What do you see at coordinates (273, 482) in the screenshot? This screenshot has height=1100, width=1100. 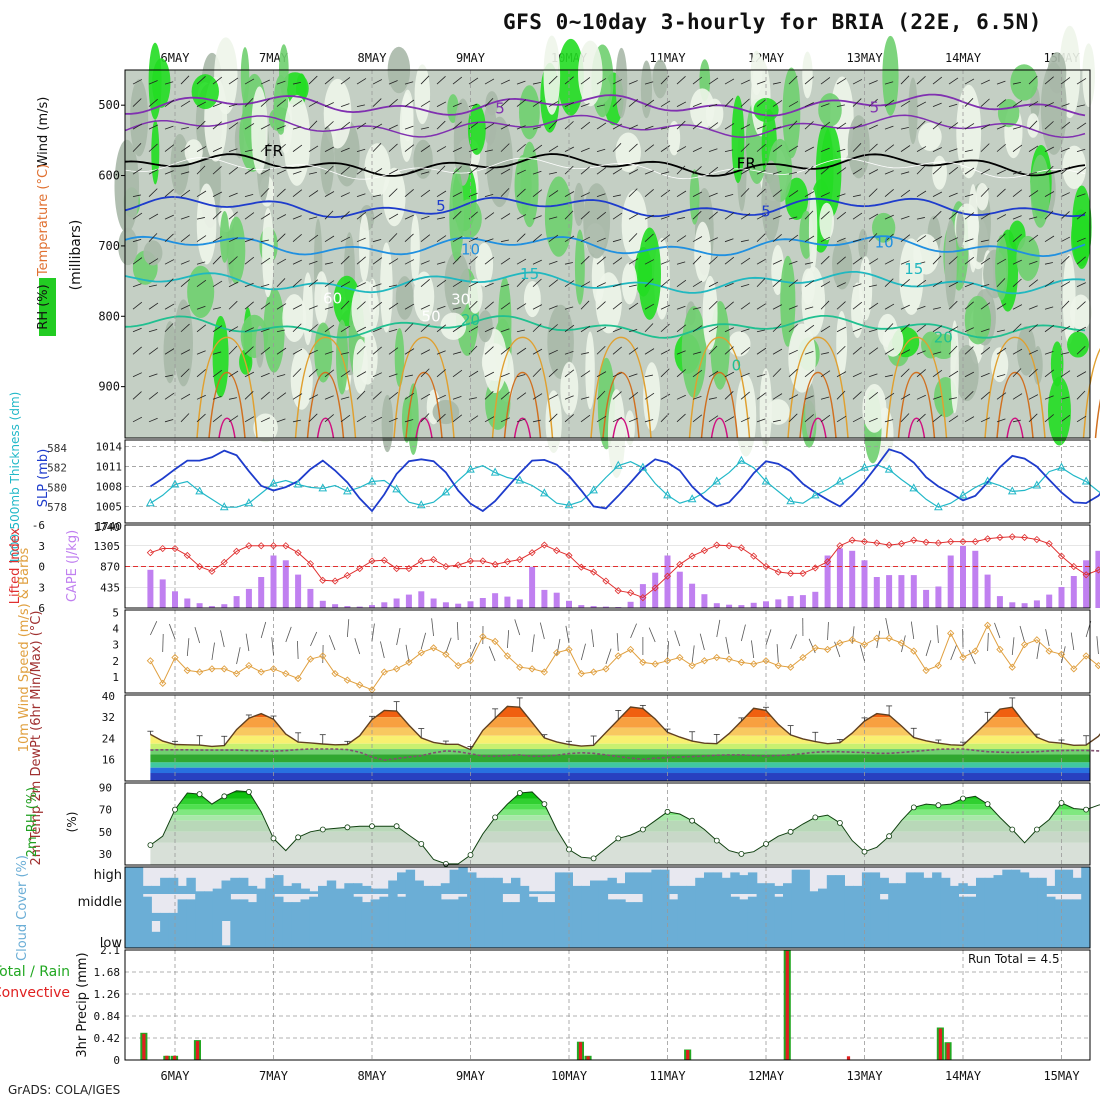 I see `thickness-marker` at bounding box center [273, 482].